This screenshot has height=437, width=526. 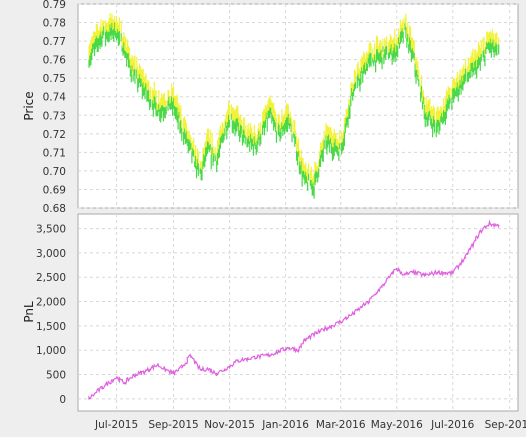 I want to click on pnl-axis-label: PnL, so click(x=29, y=312).